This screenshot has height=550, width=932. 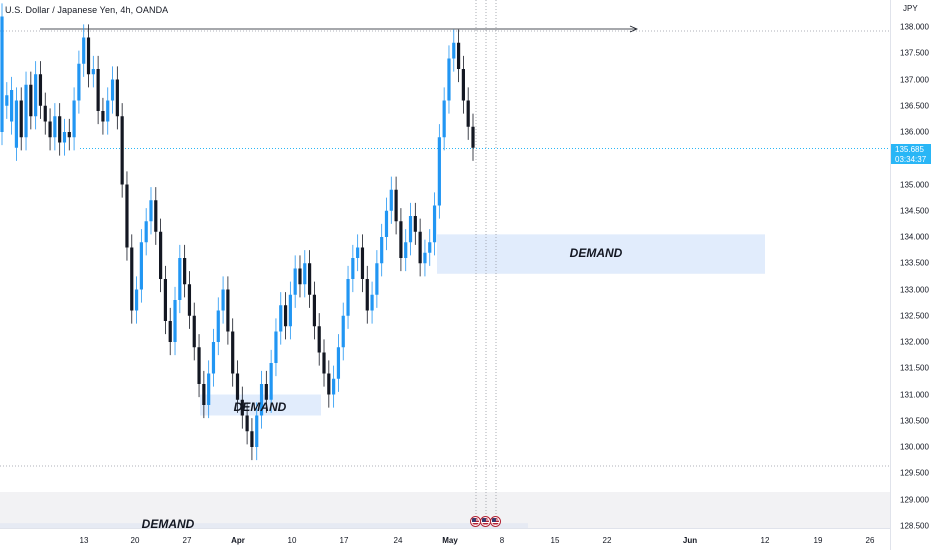 What do you see at coordinates (914, 316) in the screenshot?
I see `price-tick: 132.500` at bounding box center [914, 316].